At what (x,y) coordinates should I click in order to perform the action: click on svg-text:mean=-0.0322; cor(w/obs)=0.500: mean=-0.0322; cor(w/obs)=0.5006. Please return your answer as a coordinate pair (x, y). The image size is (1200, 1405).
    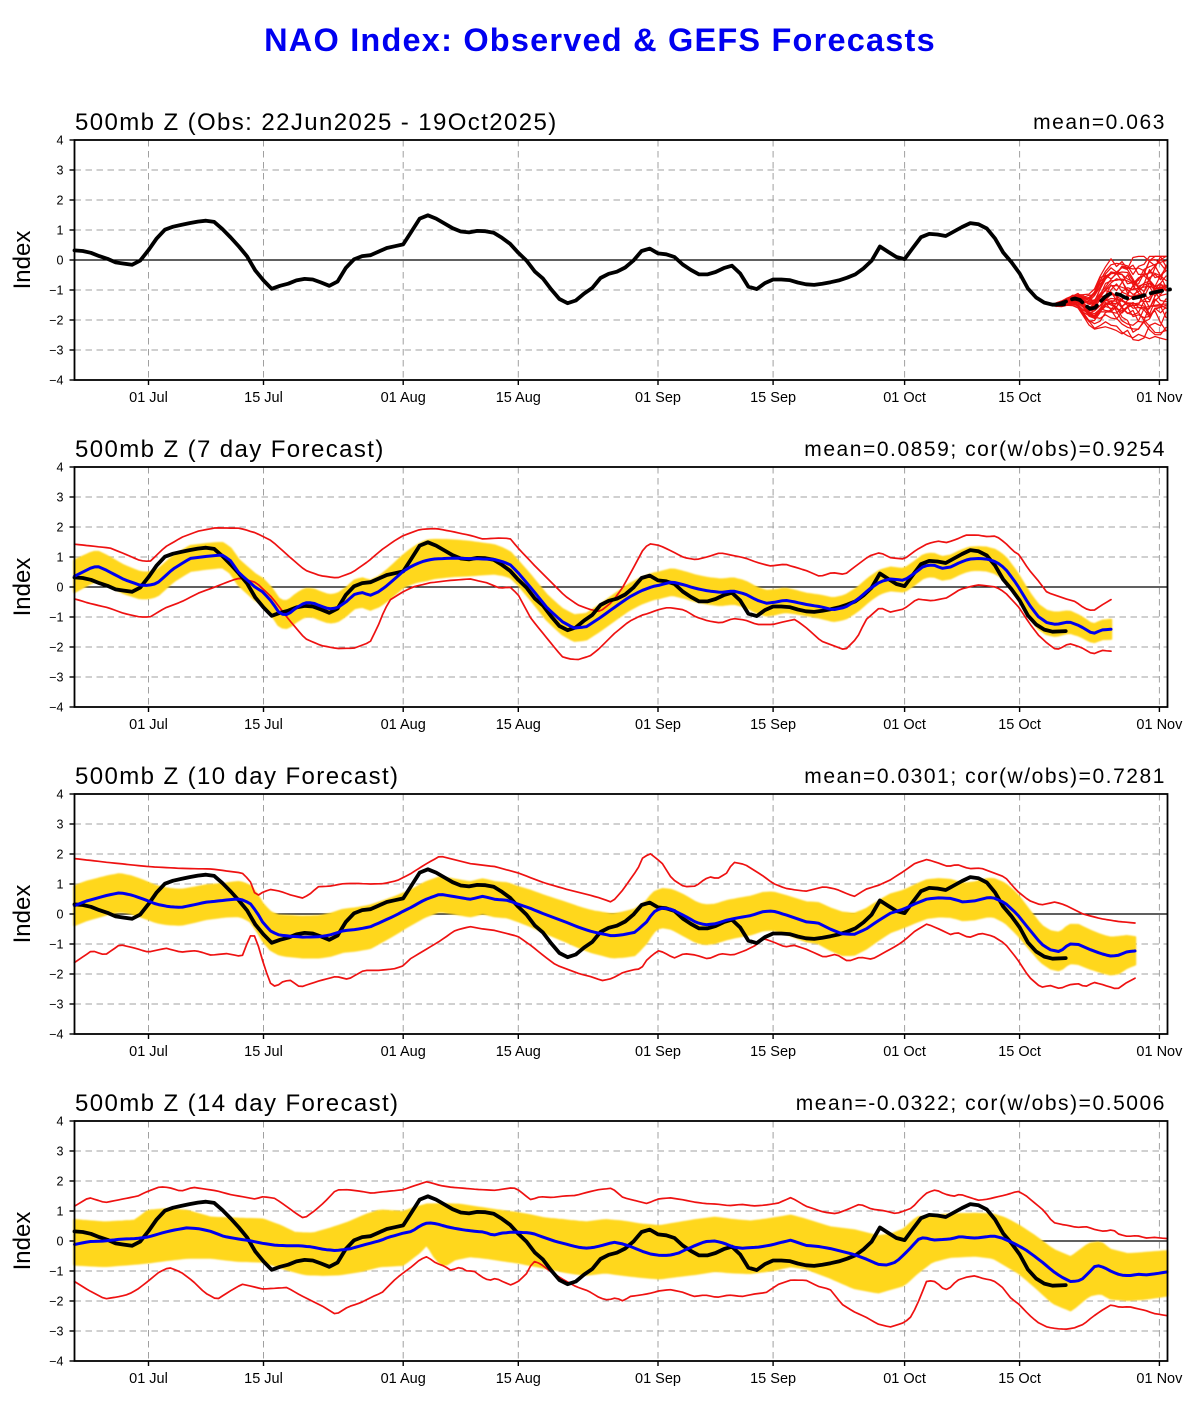
    Looking at the image, I should click on (981, 1103).